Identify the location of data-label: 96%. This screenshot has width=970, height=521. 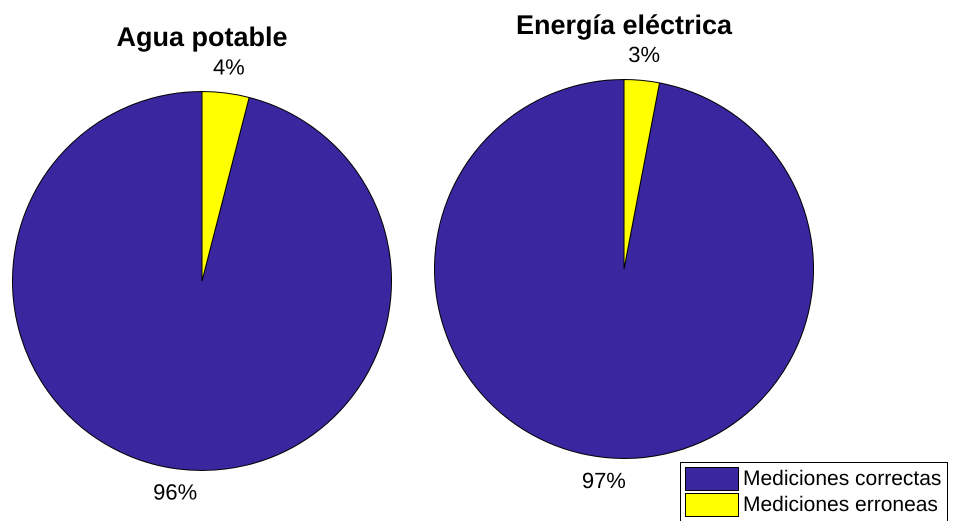
(175, 492).